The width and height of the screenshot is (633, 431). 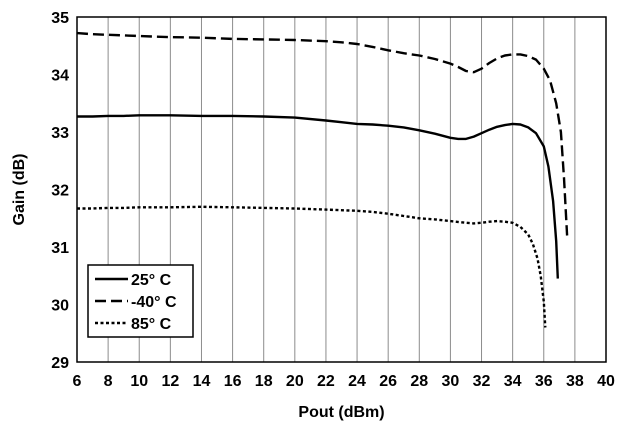 I want to click on x-tick-label: 30, so click(x=451, y=381).